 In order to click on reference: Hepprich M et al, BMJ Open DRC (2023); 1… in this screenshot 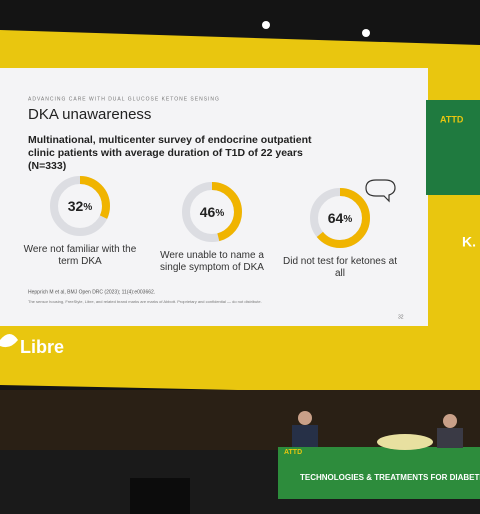, I will do `click(91, 292)`.